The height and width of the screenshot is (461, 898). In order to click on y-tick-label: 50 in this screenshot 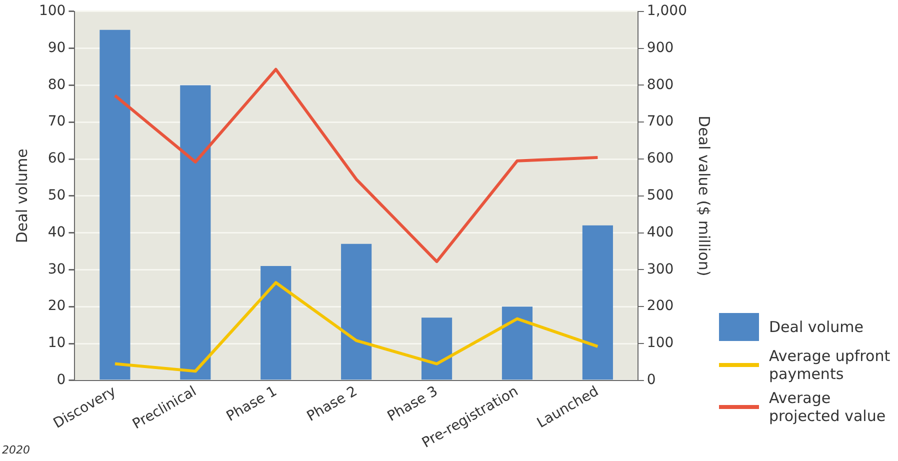, I will do `click(57, 196)`.